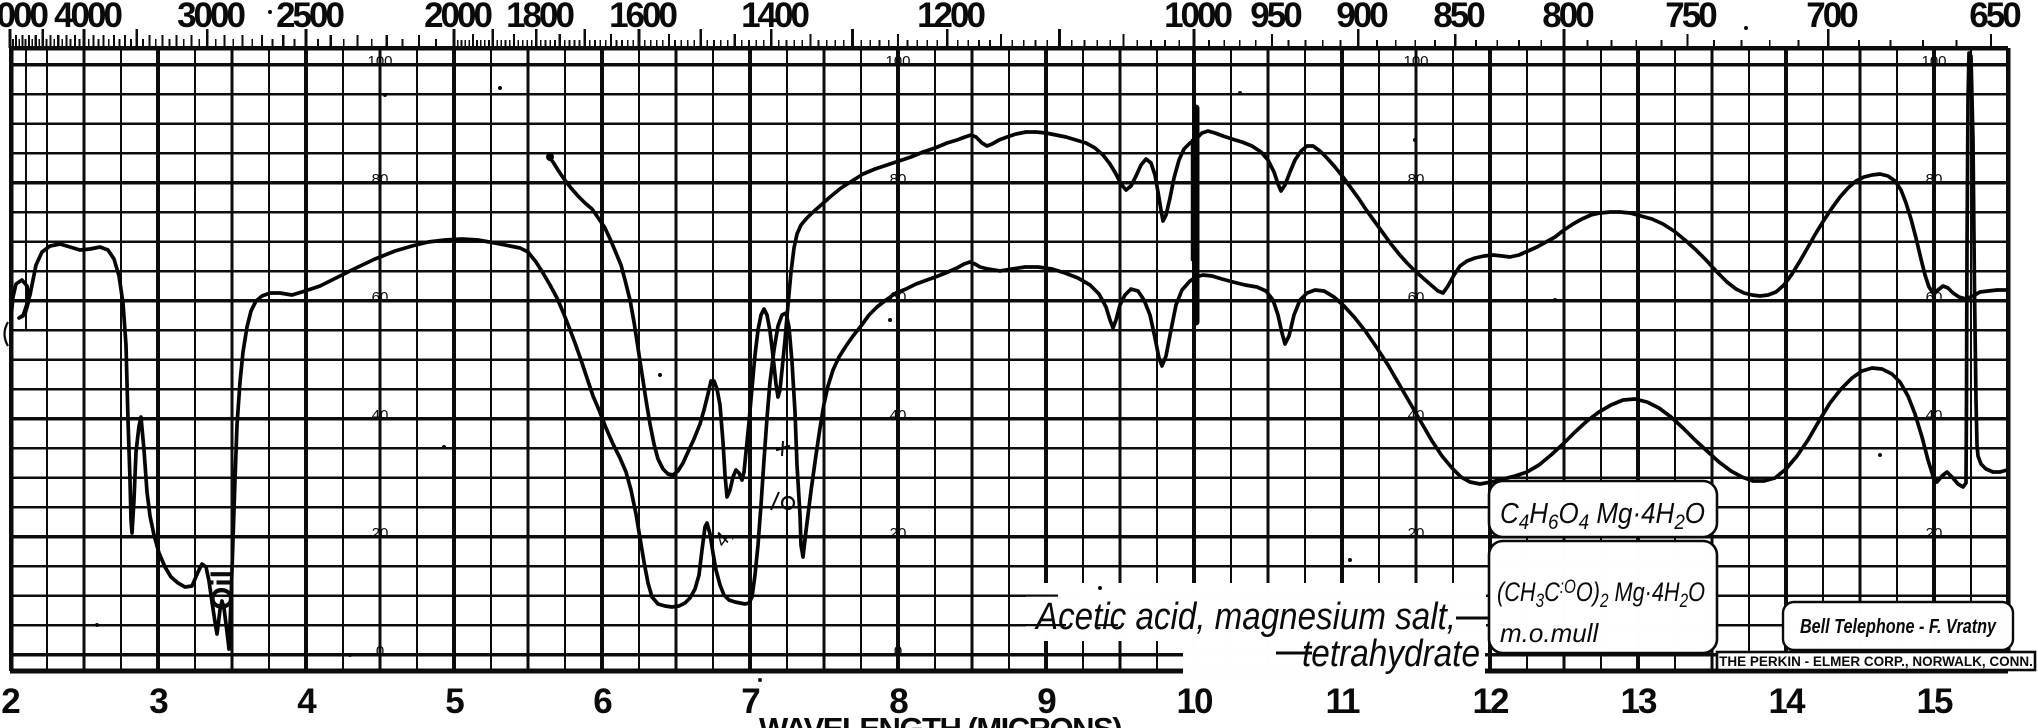 This screenshot has height=728, width=2038. Describe the element at coordinates (951, 17) in the screenshot. I see `svg-text: 1200` at that location.